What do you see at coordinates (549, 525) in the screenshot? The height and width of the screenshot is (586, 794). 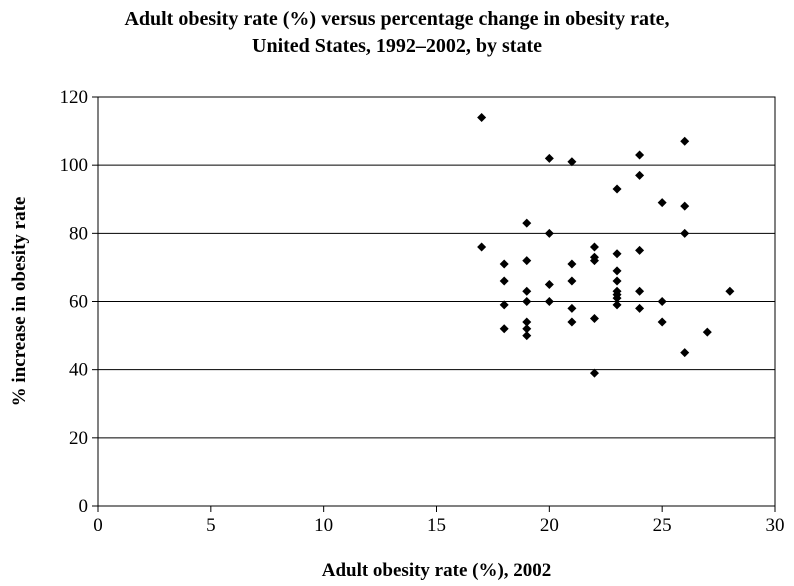 I see `x-tick-label-20: 20` at bounding box center [549, 525].